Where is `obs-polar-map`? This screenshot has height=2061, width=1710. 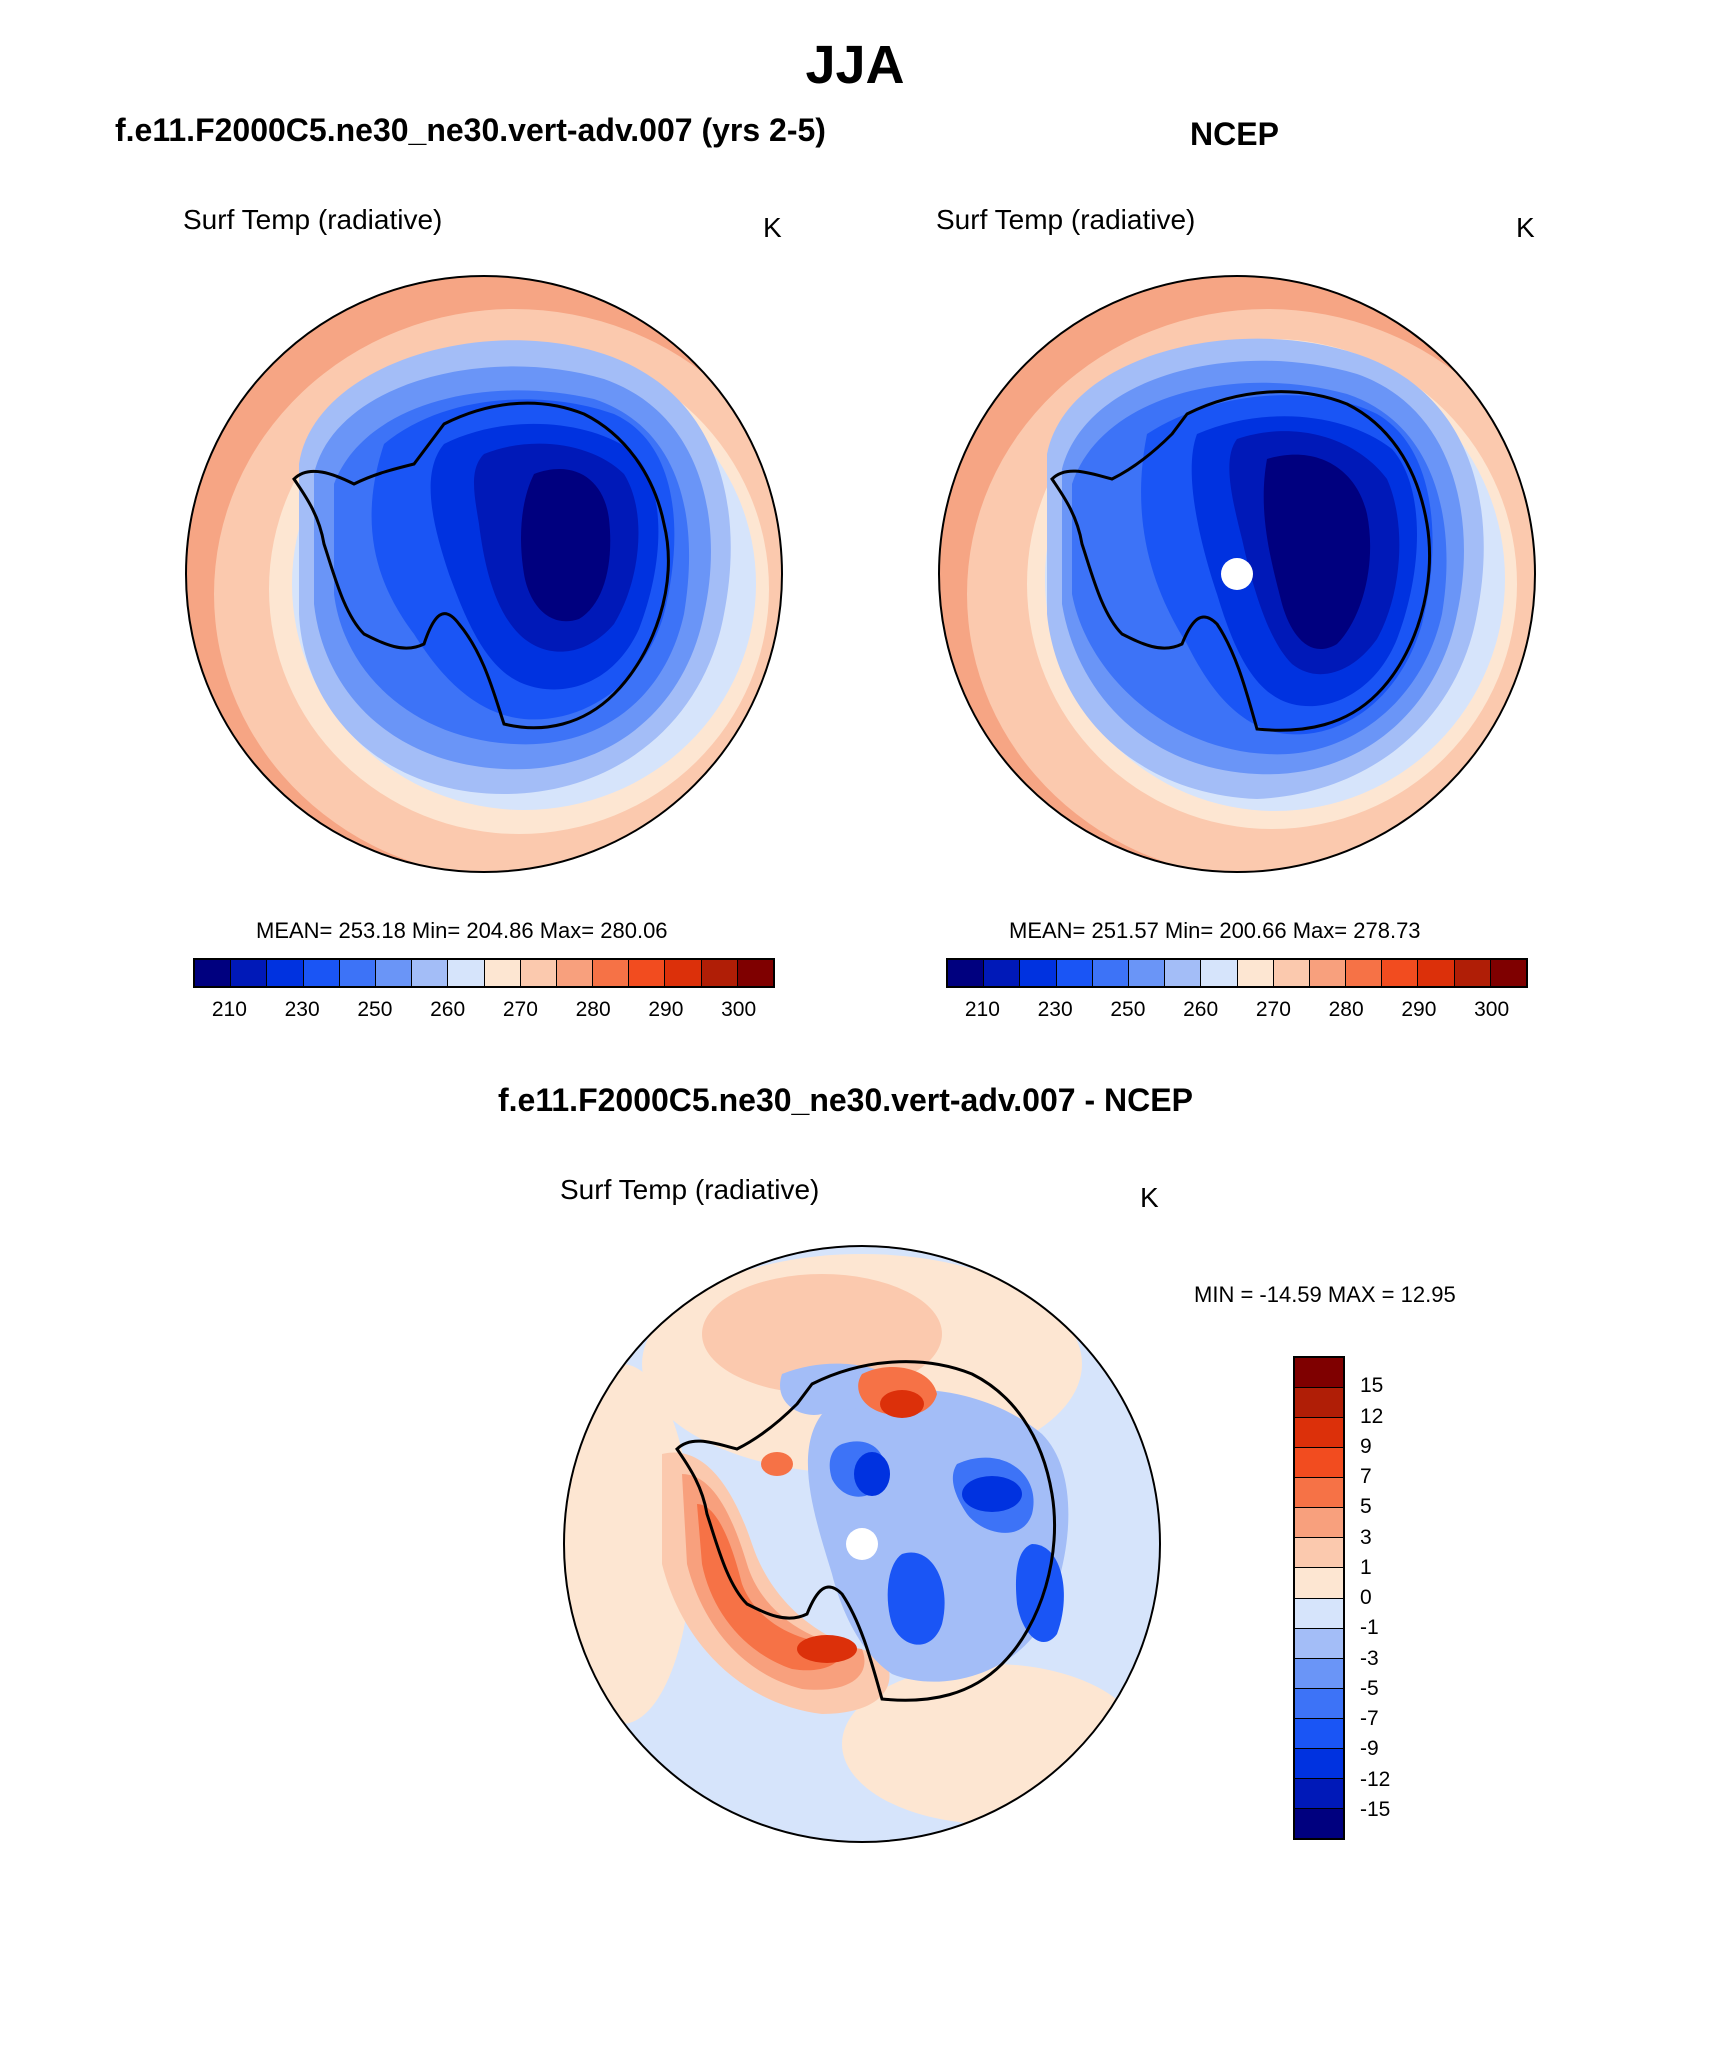 obs-polar-map is located at coordinates (1237, 574).